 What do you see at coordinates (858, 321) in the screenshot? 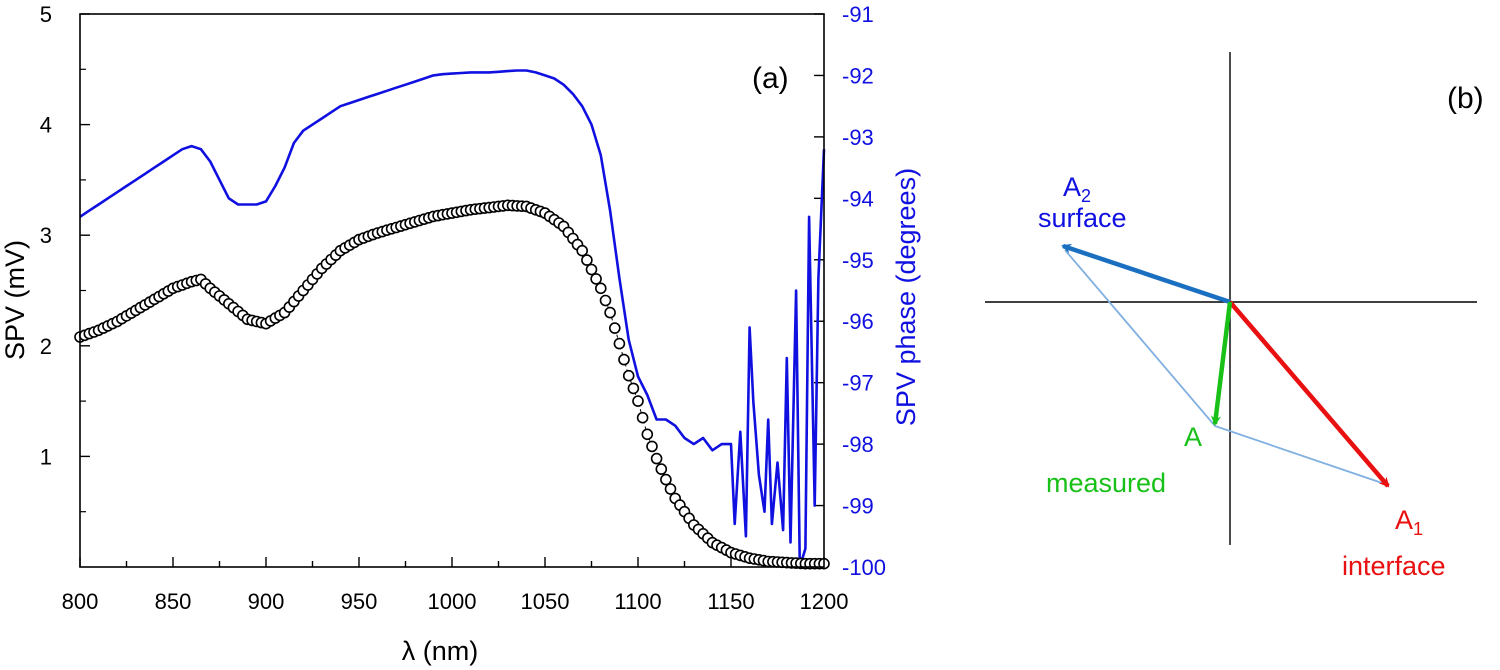
I see `right-tick-label: -96` at bounding box center [858, 321].